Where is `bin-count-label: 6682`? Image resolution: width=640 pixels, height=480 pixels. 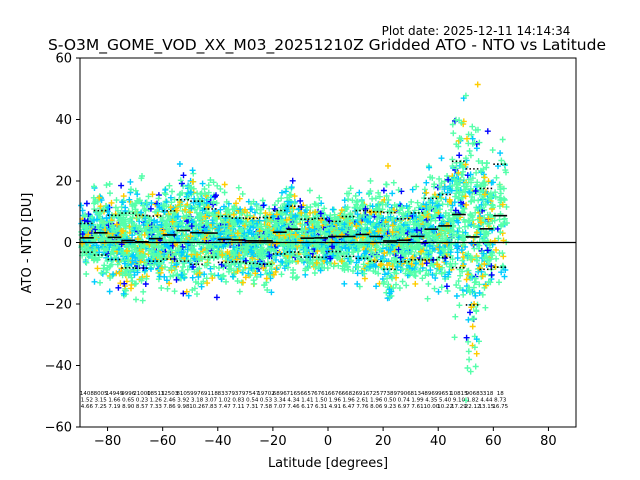 bin-count-label: 6682 is located at coordinates (349, 394).